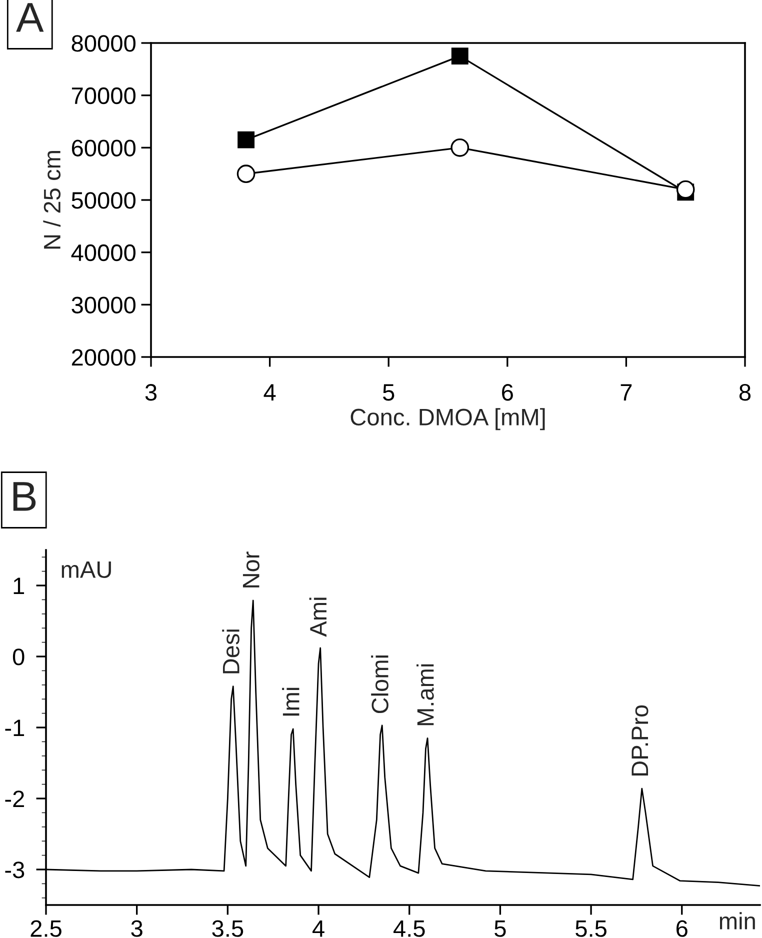 The height and width of the screenshot is (938, 762). I want to click on y-tick-label: 0, so click(18, 657).